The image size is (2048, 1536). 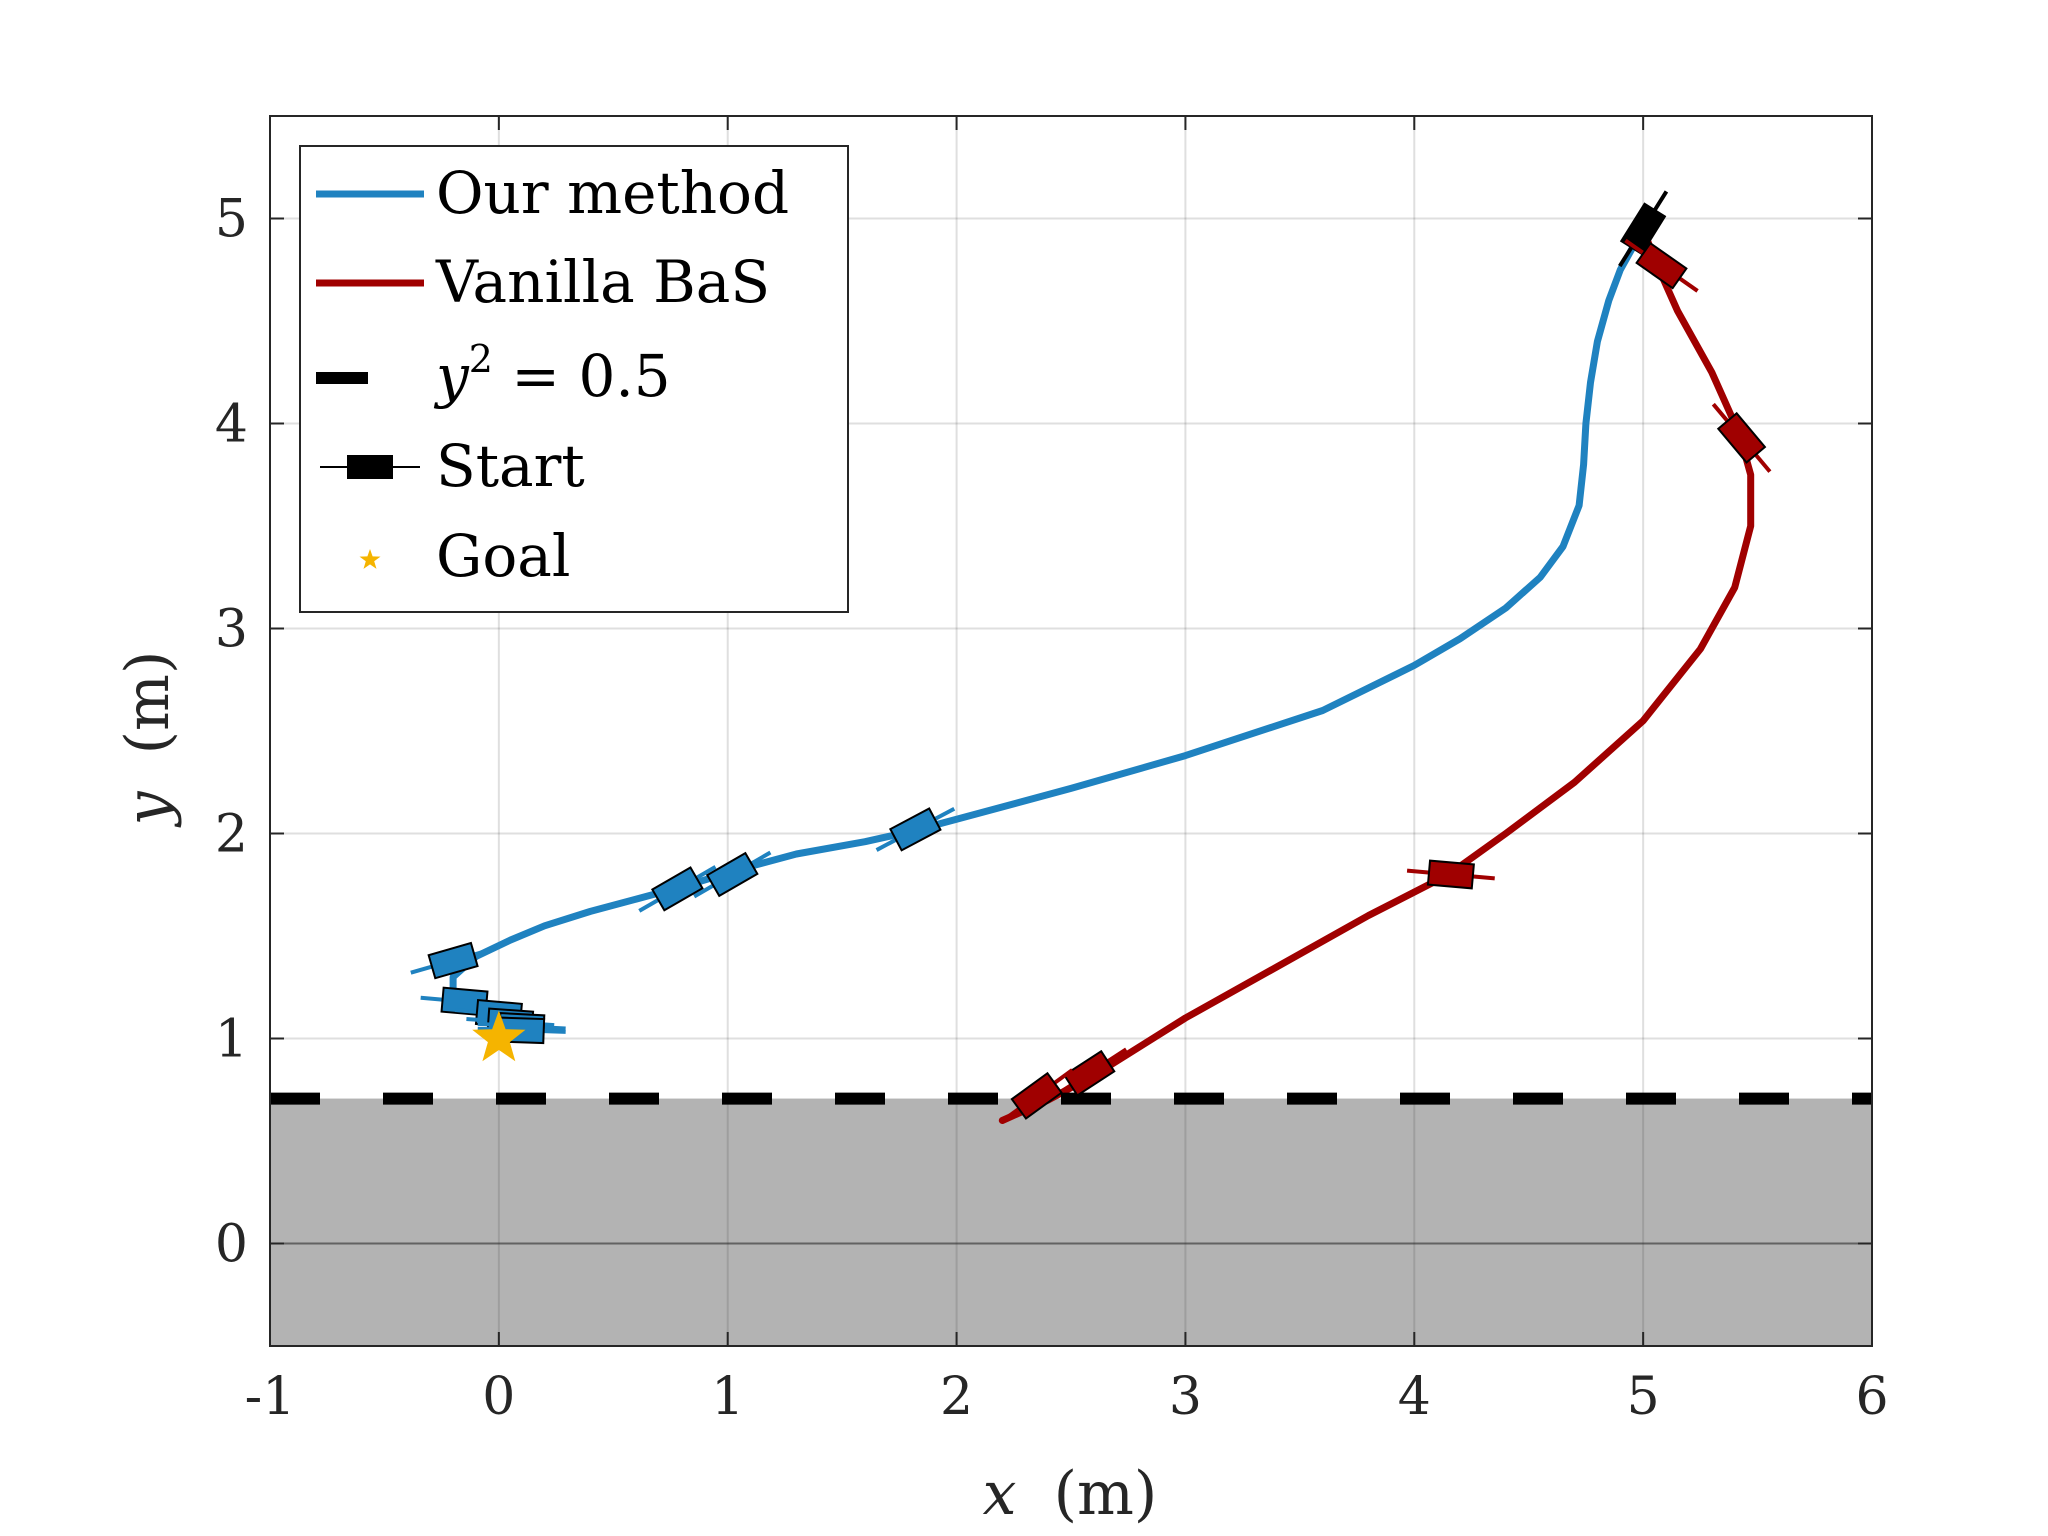 I want to click on y-axis-label: y (m), so click(x=148, y=740).